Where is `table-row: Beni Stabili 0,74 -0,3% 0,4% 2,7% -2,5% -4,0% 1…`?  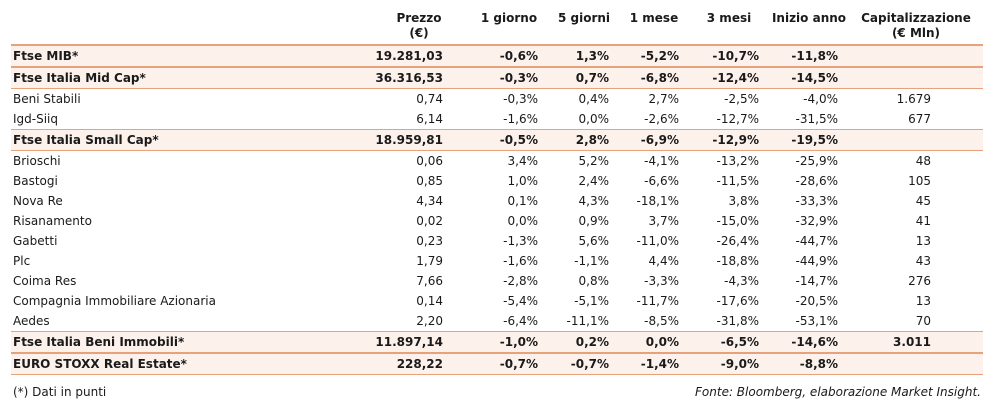 table-row: Beni Stabili 0,74 -0,3% 0,4% 2,7% -2,5% -4,0% 1… is located at coordinates (497, 99).